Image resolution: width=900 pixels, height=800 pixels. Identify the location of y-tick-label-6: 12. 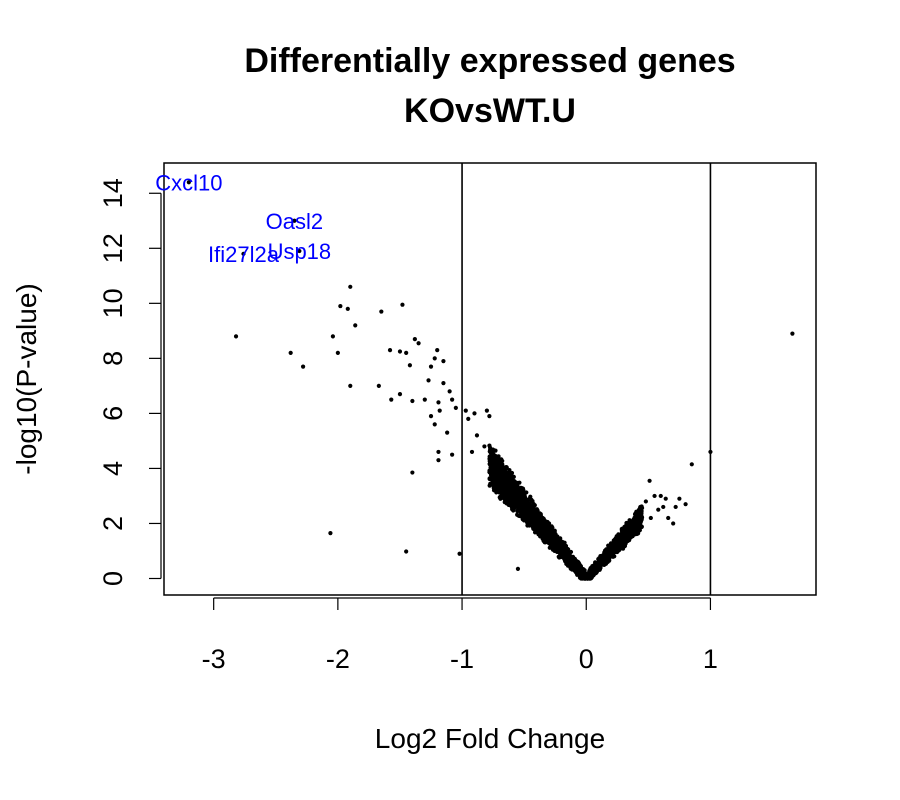
(113, 248).